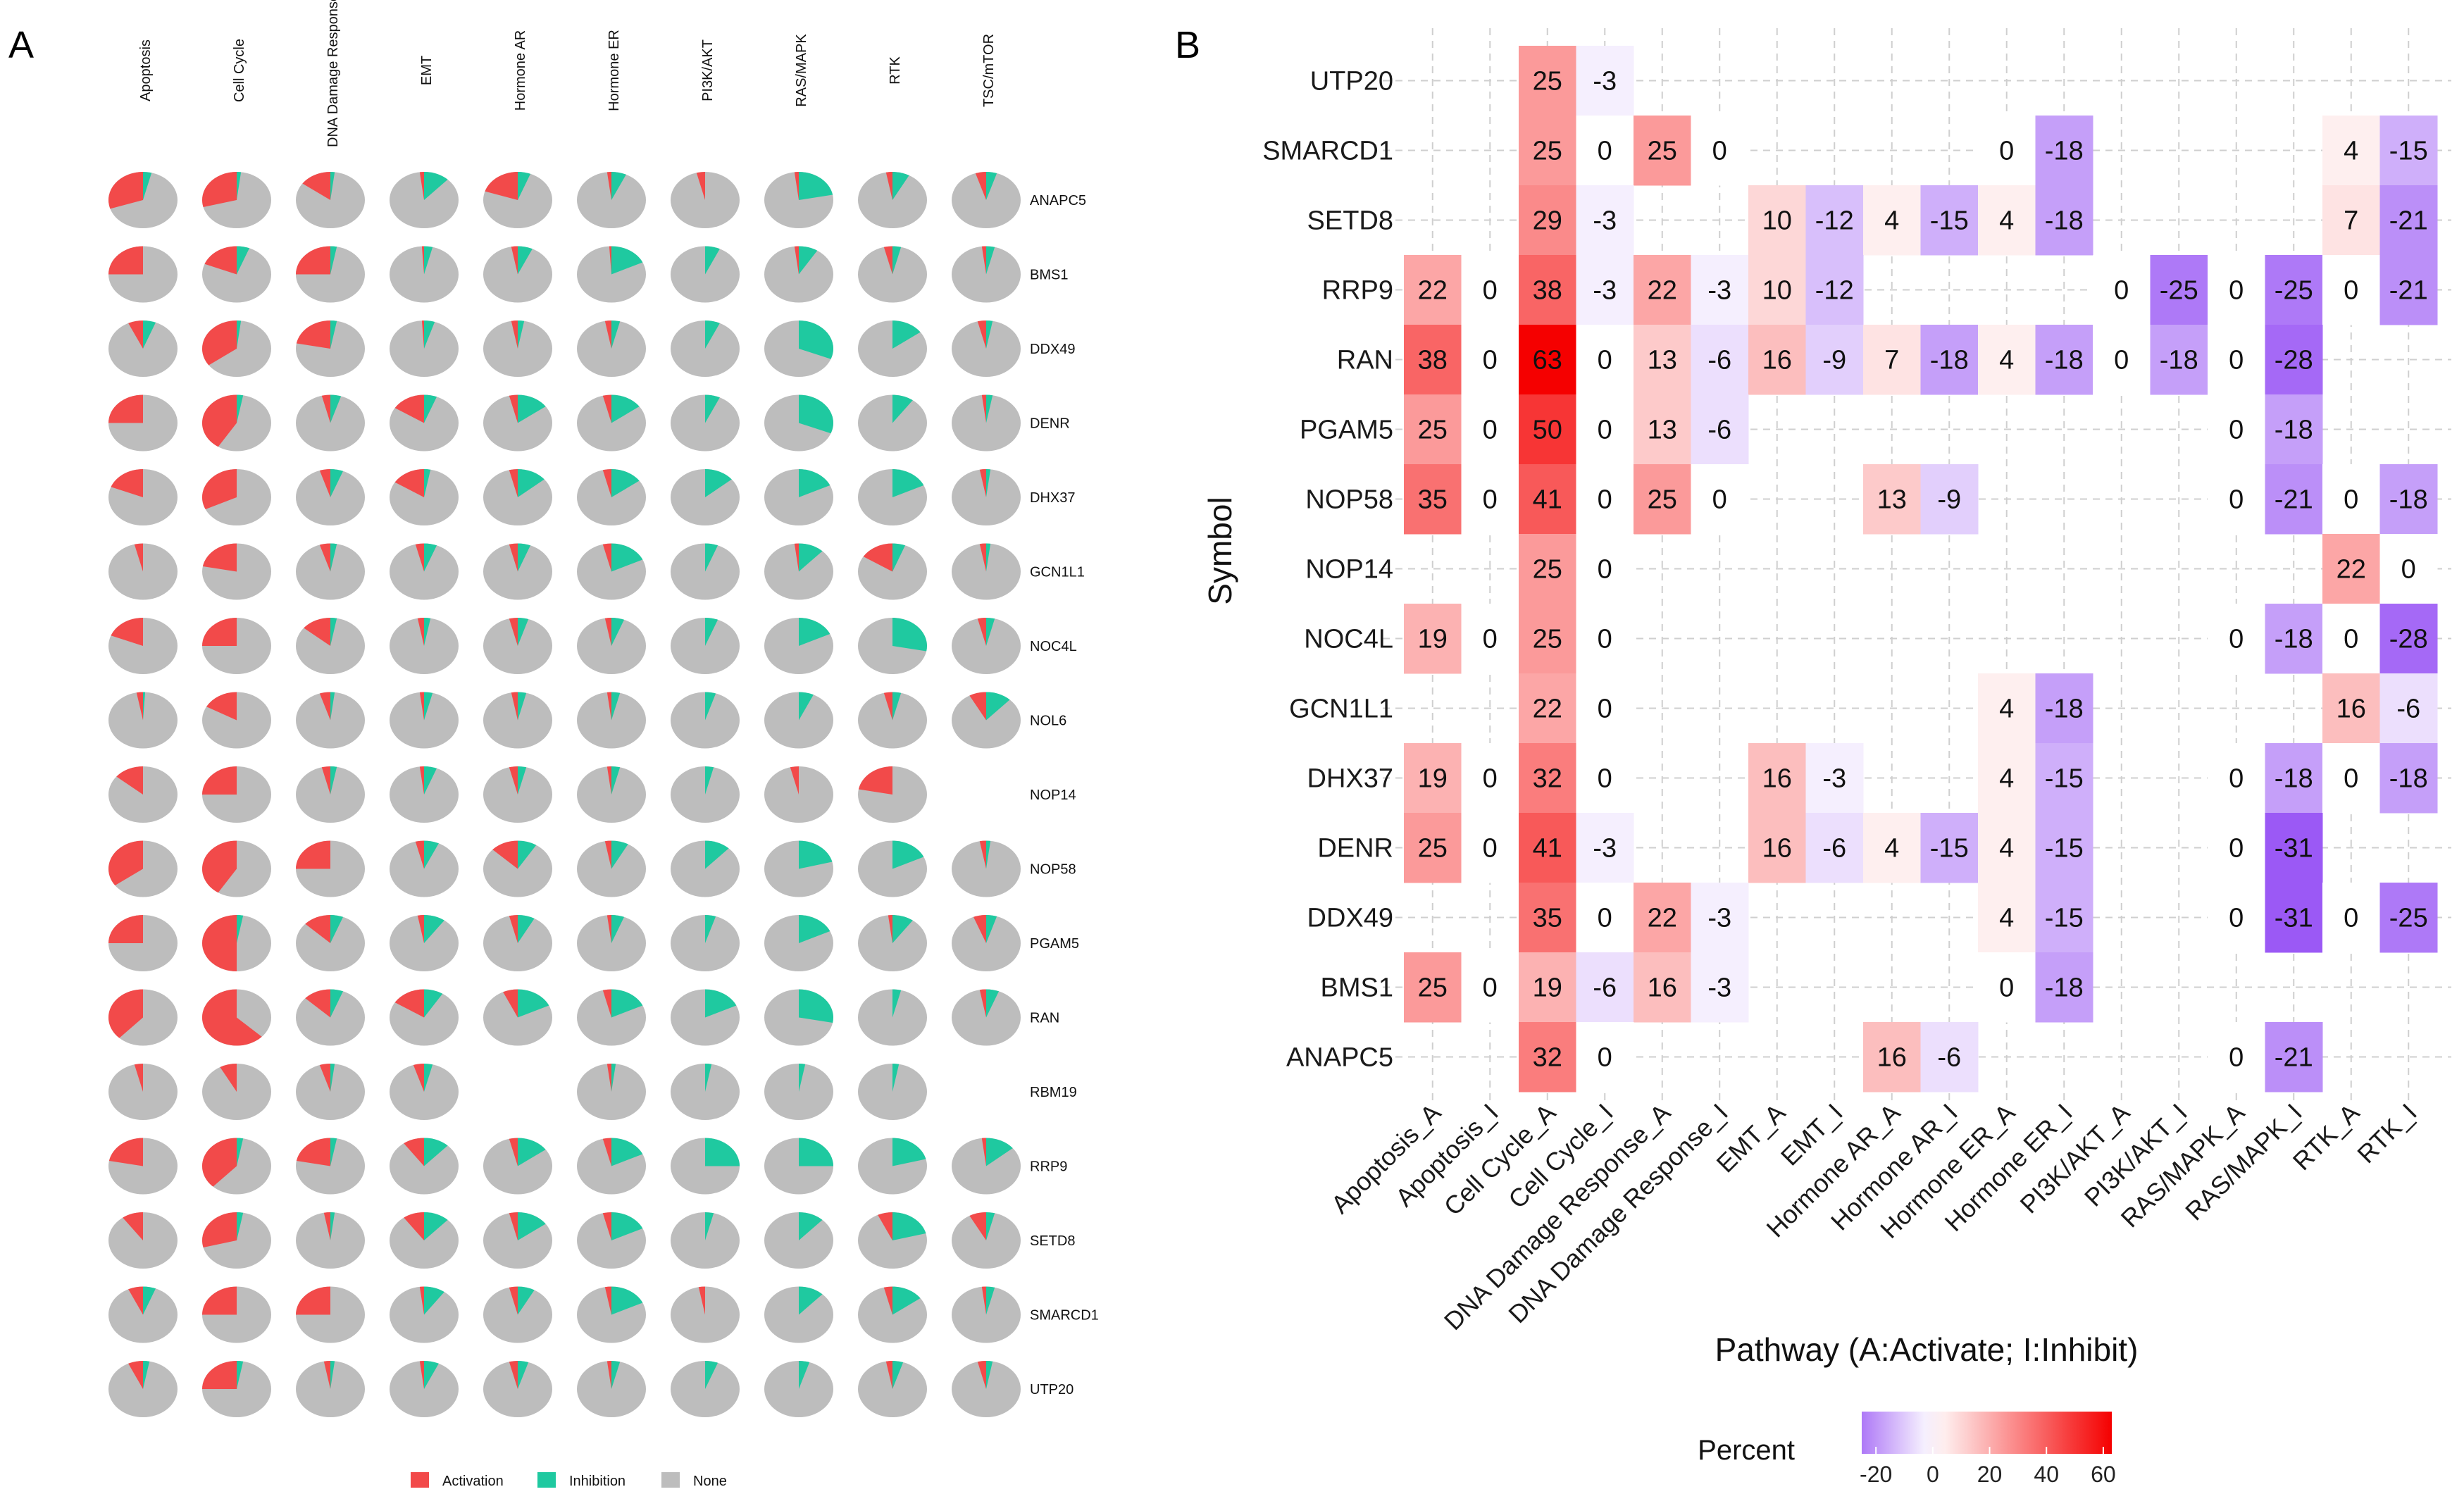 The height and width of the screenshot is (1494, 2464). What do you see at coordinates (1933, 1474) in the screenshot?
I see `legend-tick-label: 0` at bounding box center [1933, 1474].